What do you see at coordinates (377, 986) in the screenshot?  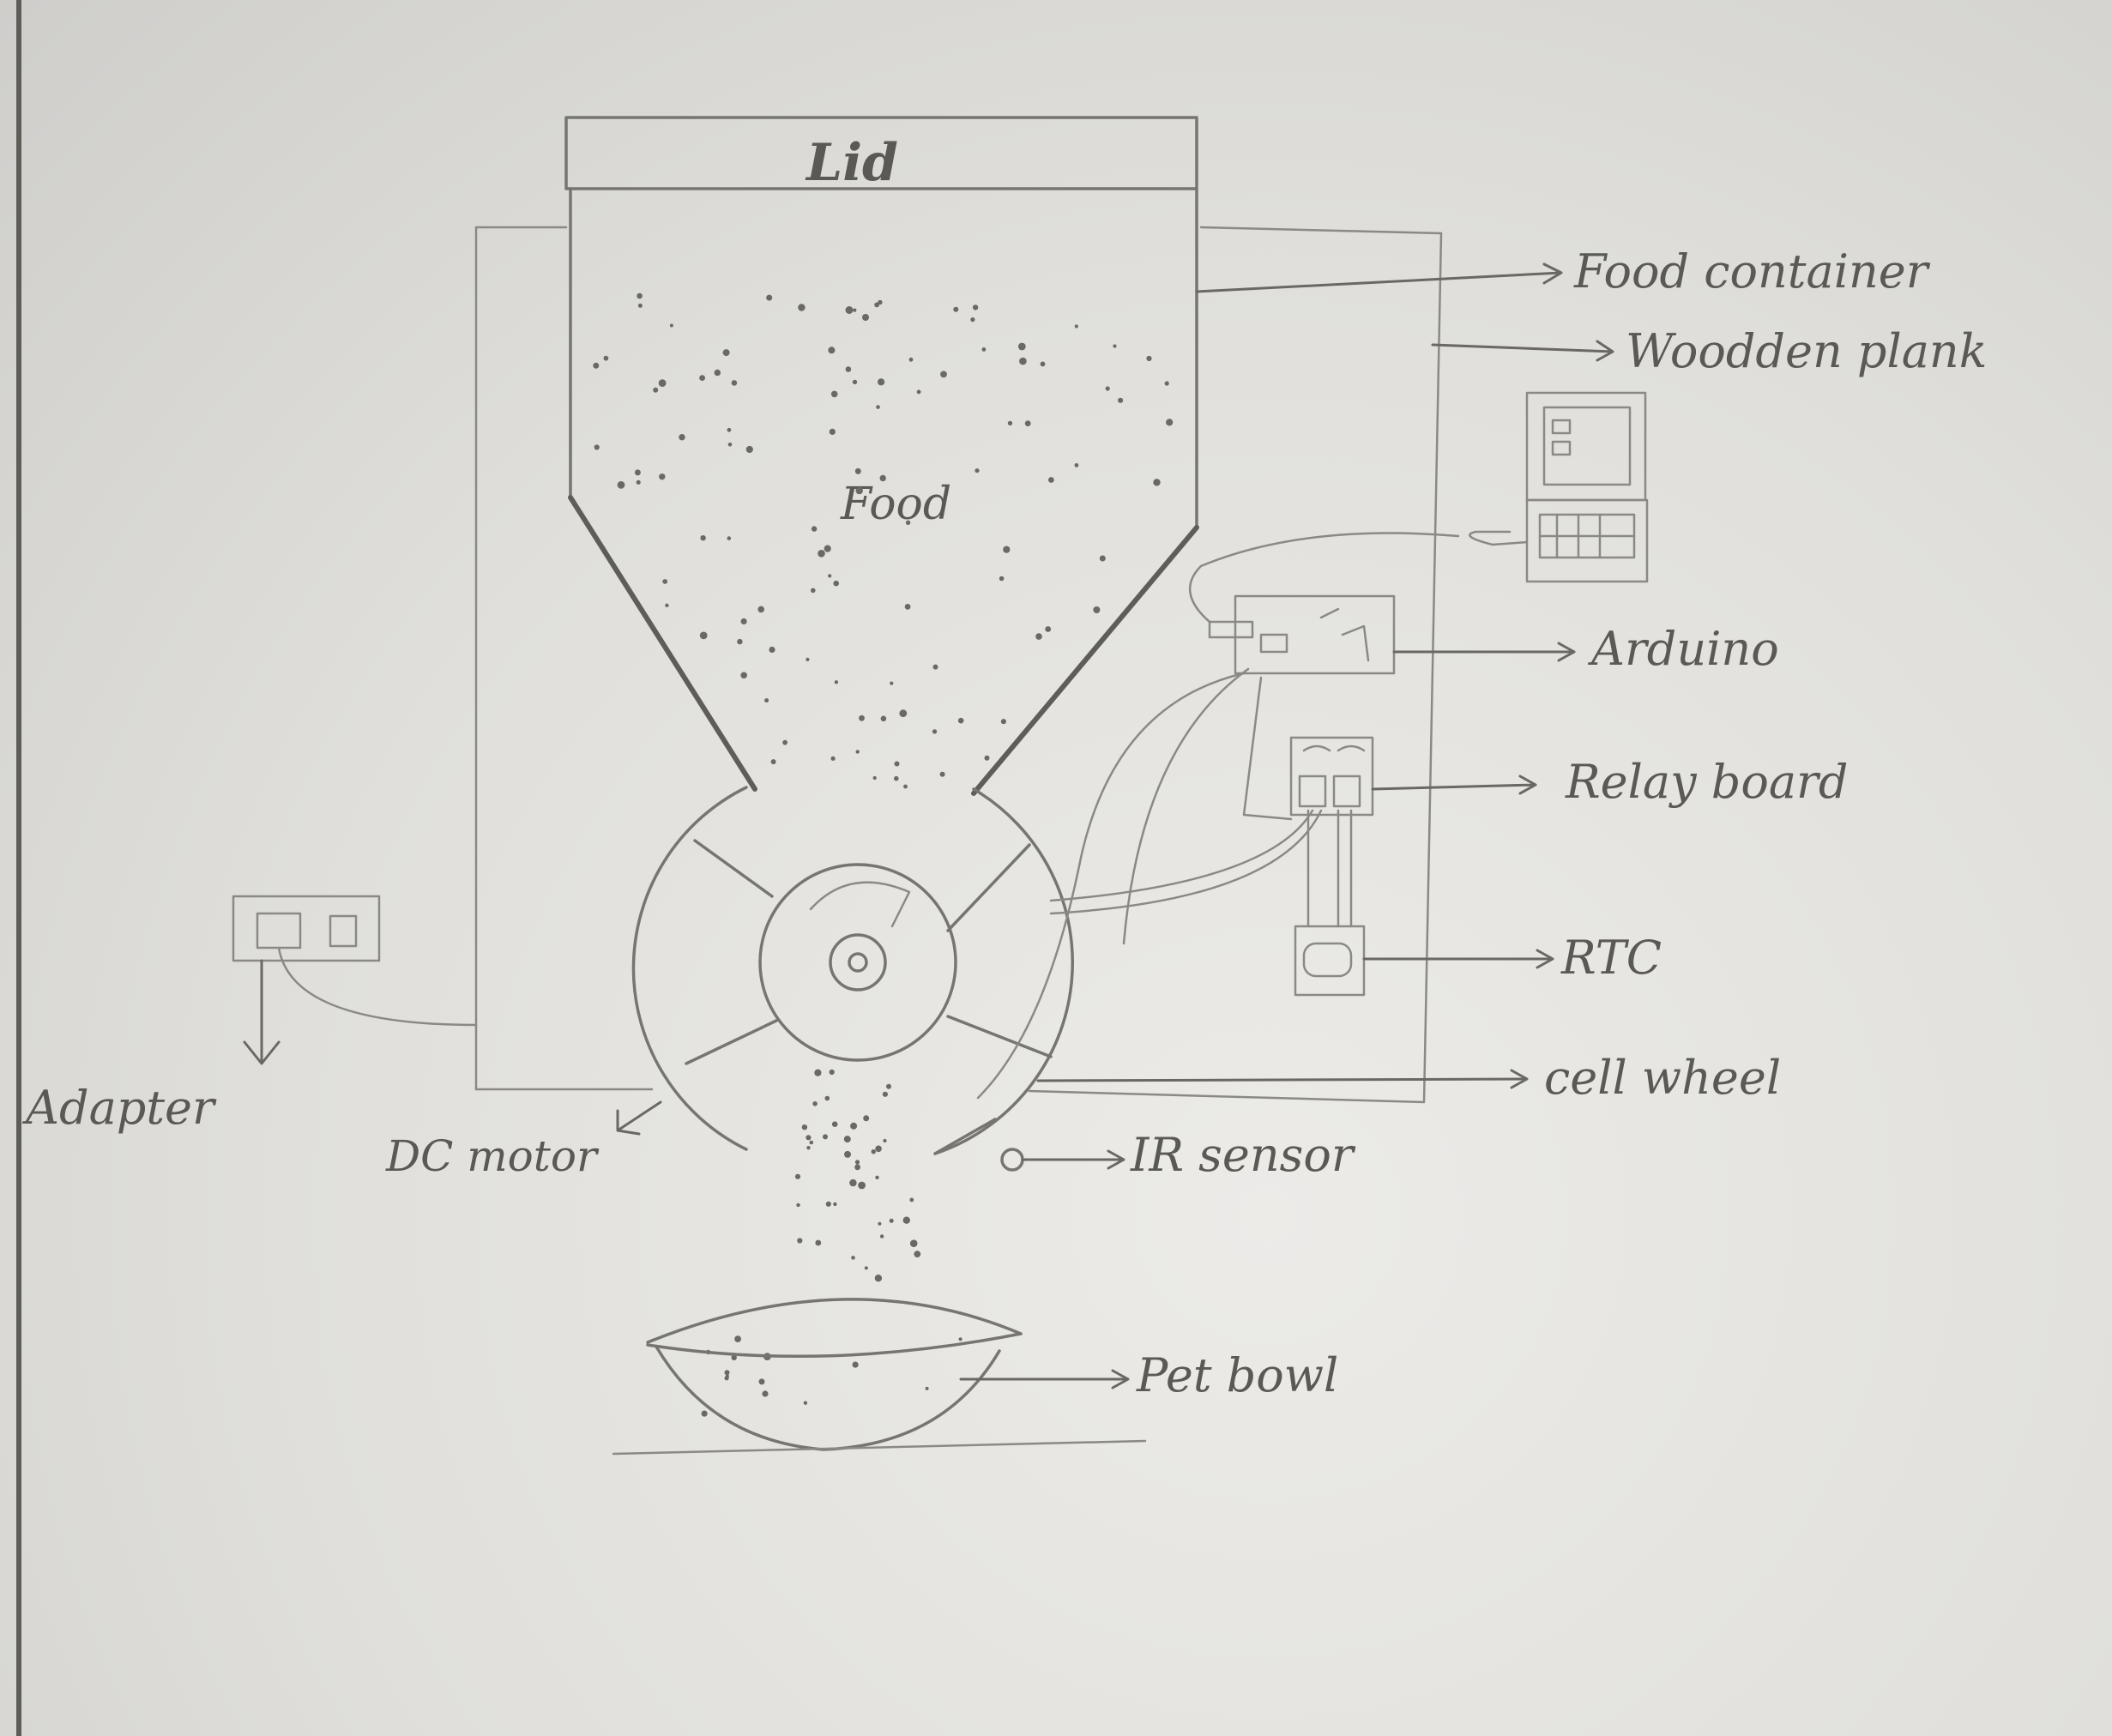 I see `power-cord` at bounding box center [377, 986].